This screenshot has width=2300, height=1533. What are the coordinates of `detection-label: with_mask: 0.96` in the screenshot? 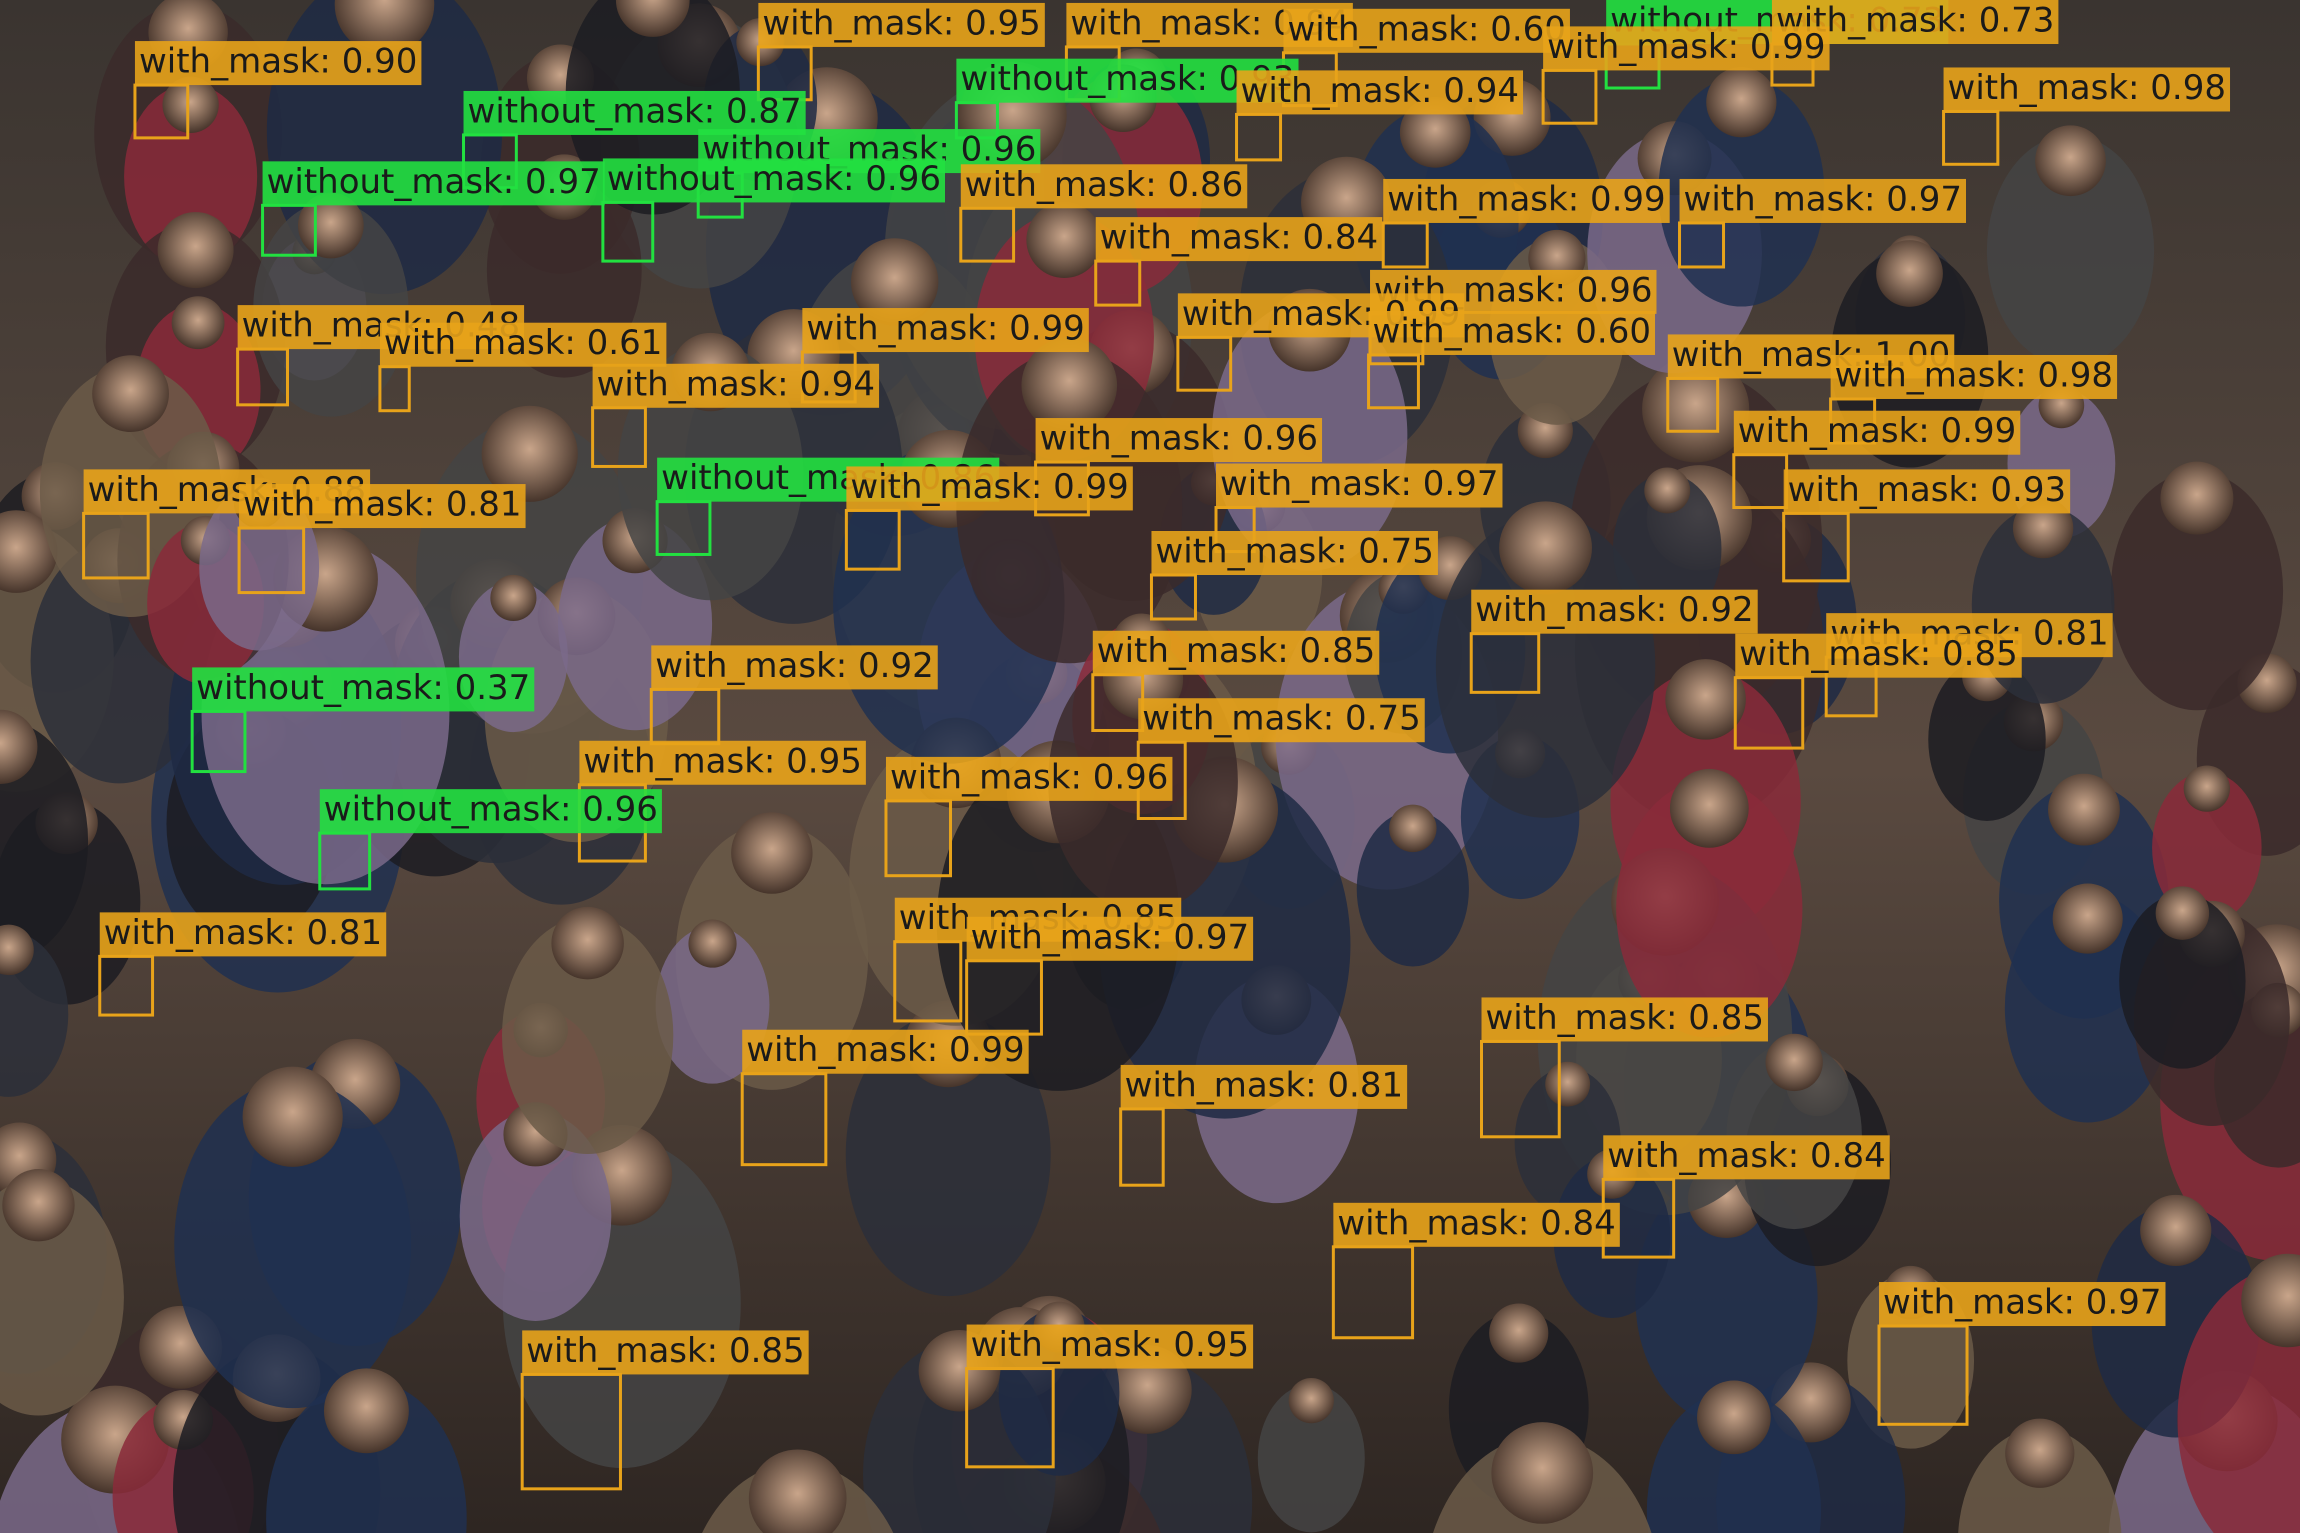 It's located at (1029, 777).